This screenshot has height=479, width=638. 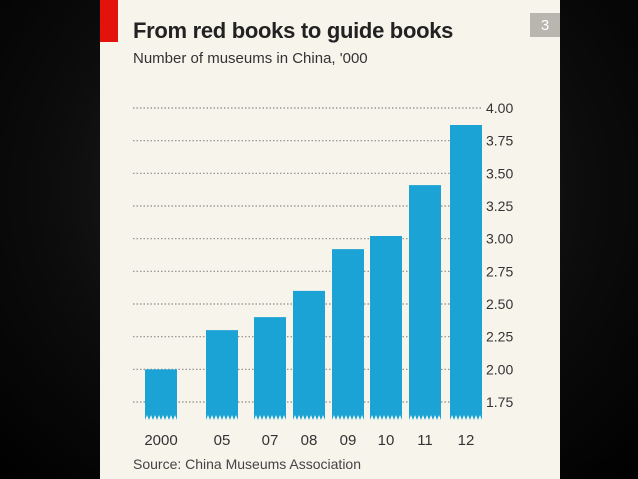 I want to click on chart-source: Source: China Museums Association, so click(x=247, y=464).